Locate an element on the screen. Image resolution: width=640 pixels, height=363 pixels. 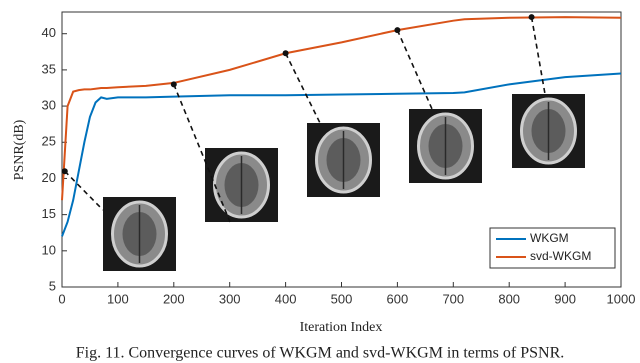
y-tick-label: 5 is located at coordinates (52, 285).